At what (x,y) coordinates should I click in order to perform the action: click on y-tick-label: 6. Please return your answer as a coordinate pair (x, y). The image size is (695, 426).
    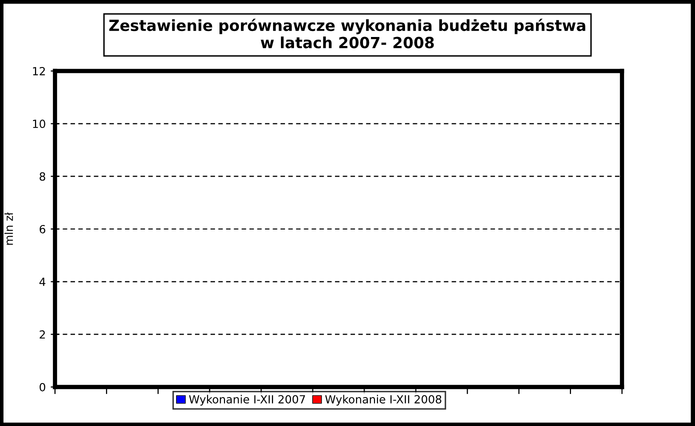
    Looking at the image, I should click on (43, 229).